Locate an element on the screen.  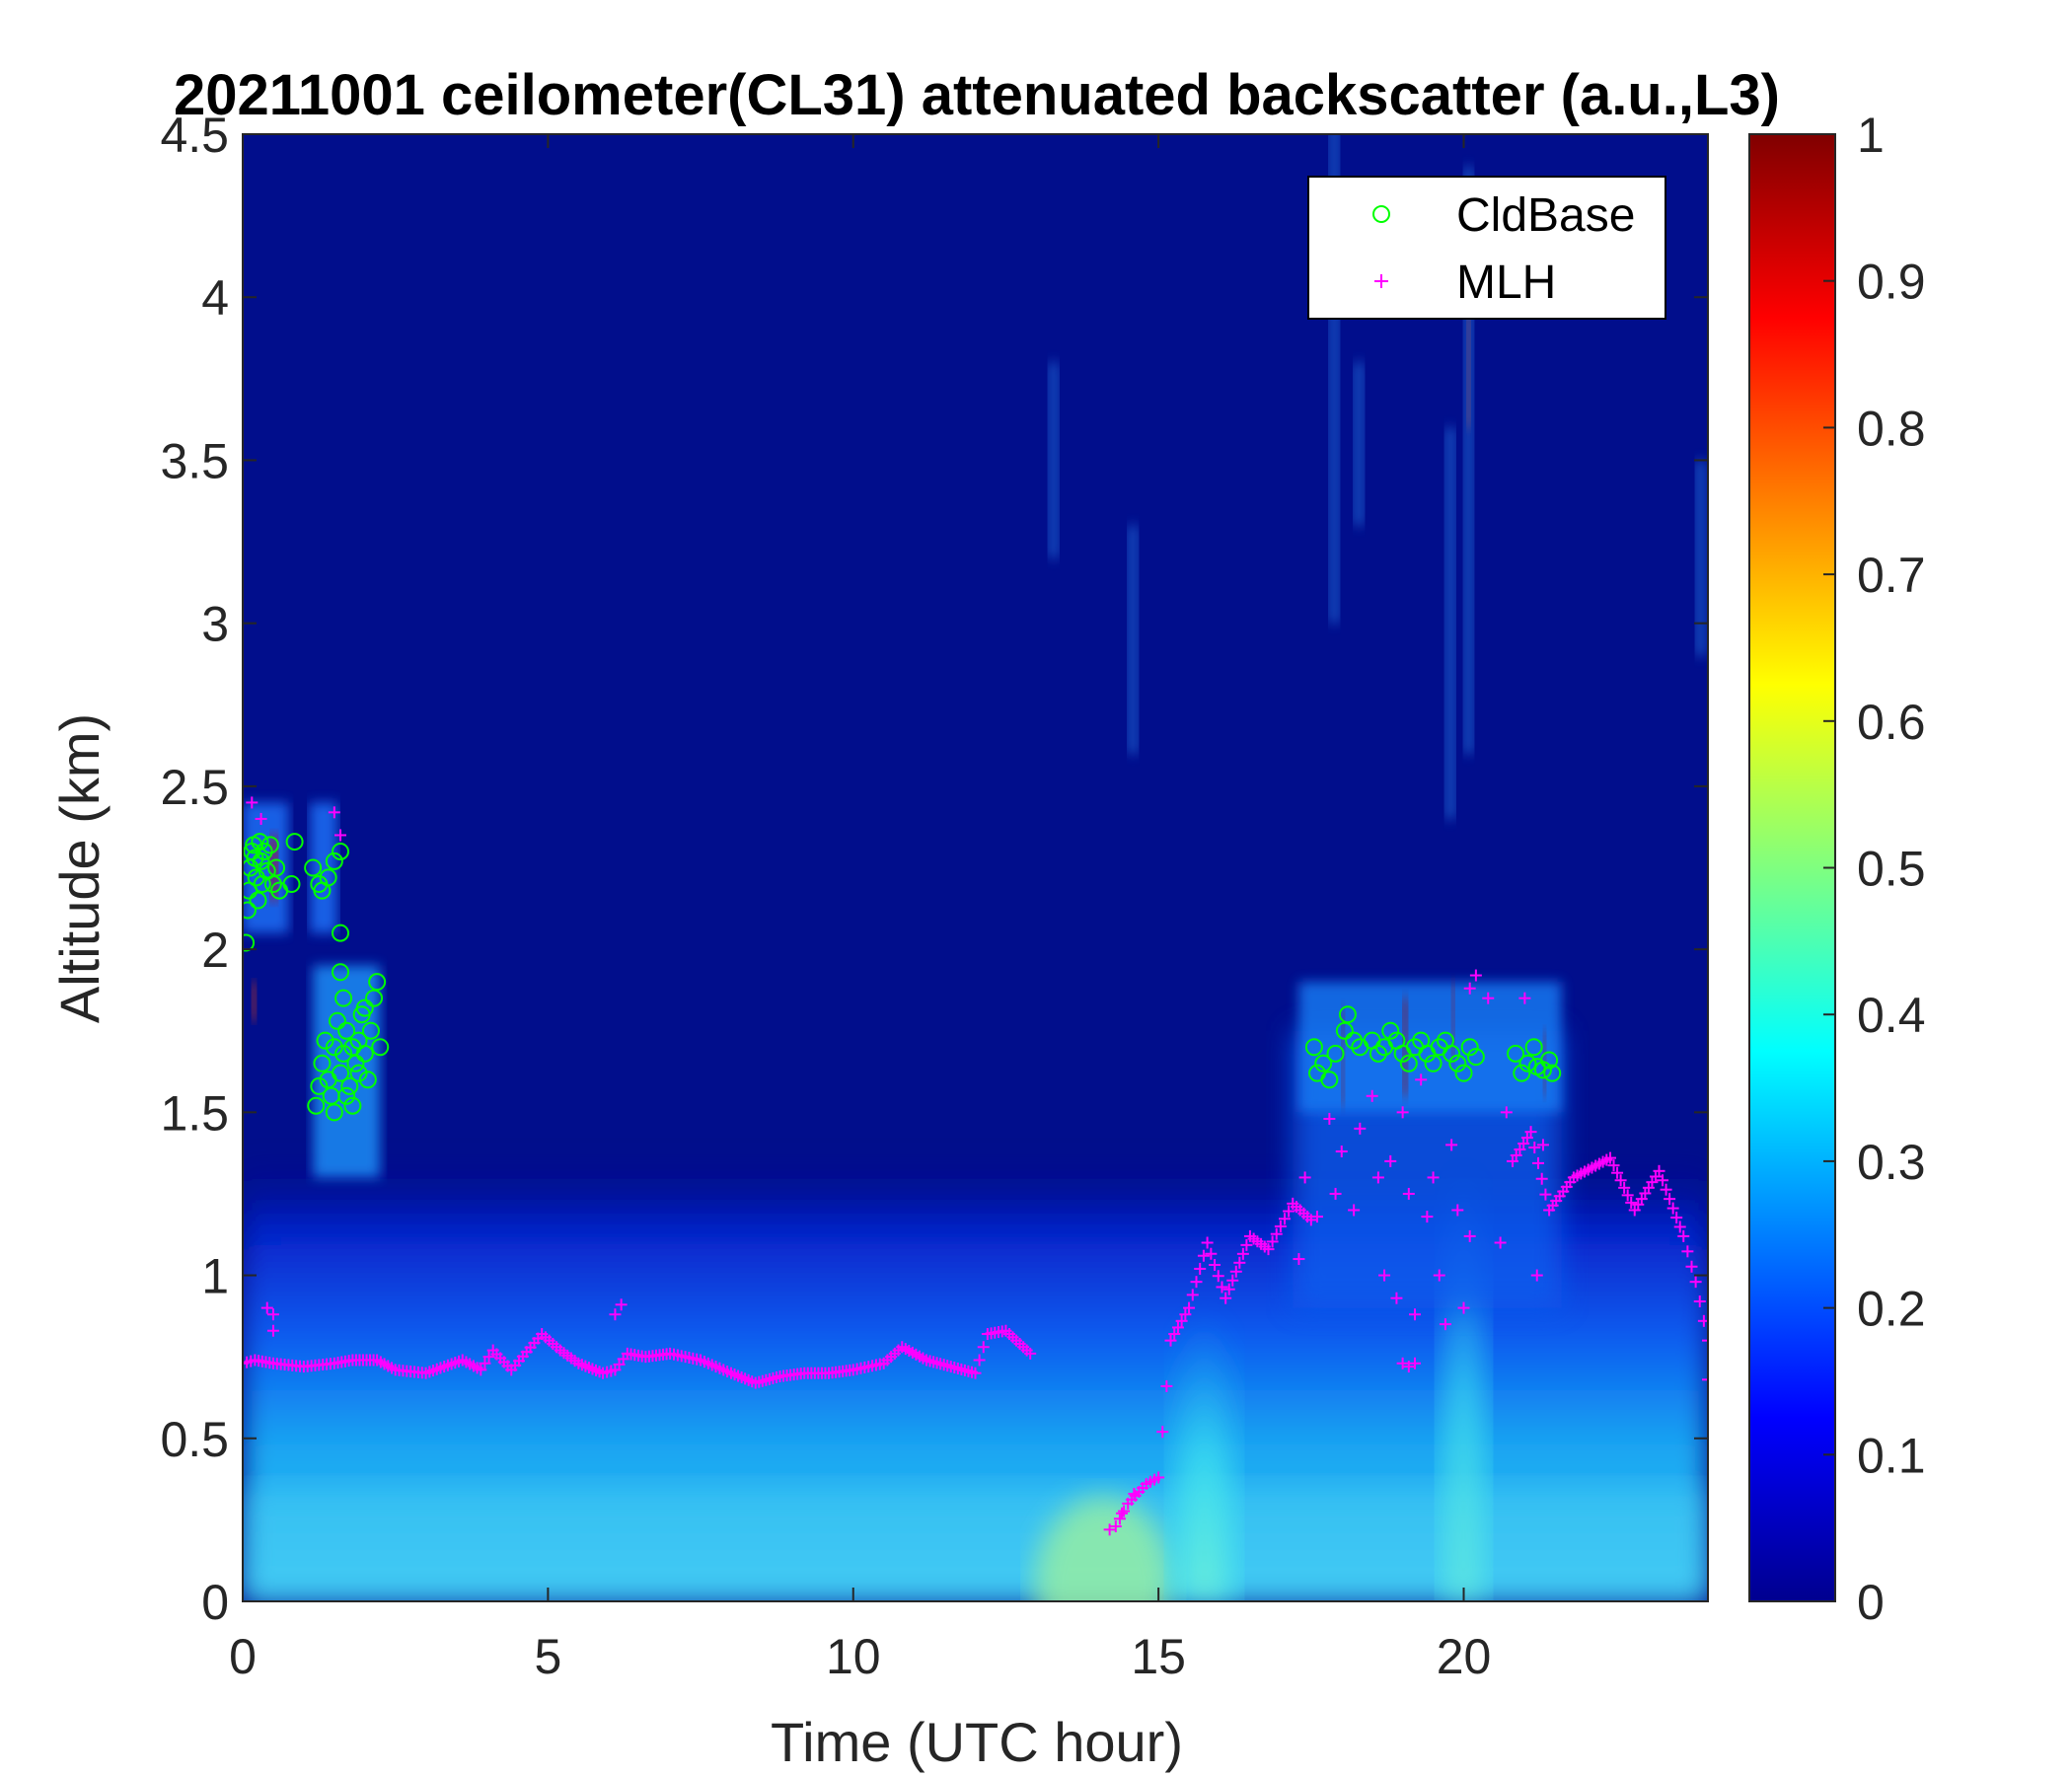
colorbar-gradient is located at coordinates (1792, 868).